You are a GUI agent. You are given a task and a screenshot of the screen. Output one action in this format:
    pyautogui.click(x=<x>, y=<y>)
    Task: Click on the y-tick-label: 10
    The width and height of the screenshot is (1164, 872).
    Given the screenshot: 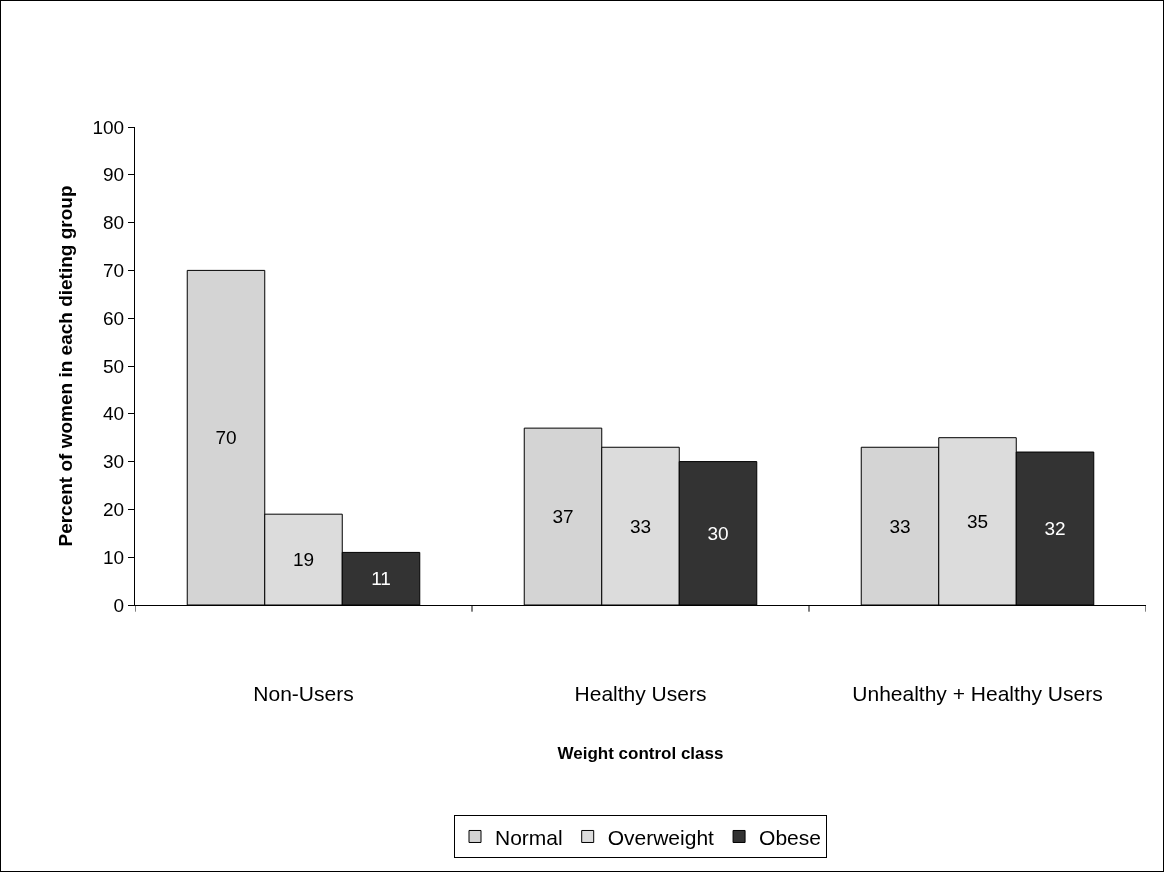 What is the action you would take?
    pyautogui.click(x=114, y=557)
    